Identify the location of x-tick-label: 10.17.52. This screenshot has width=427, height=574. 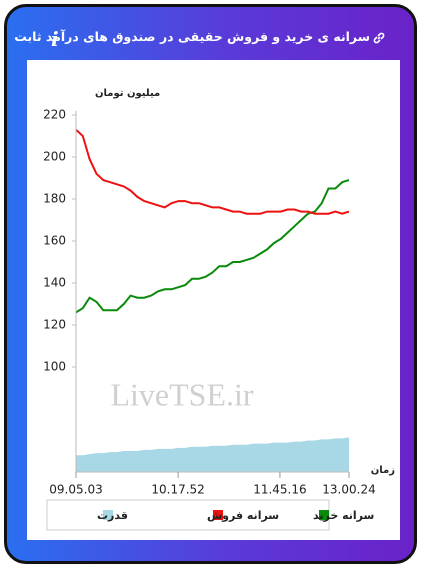
(177, 490).